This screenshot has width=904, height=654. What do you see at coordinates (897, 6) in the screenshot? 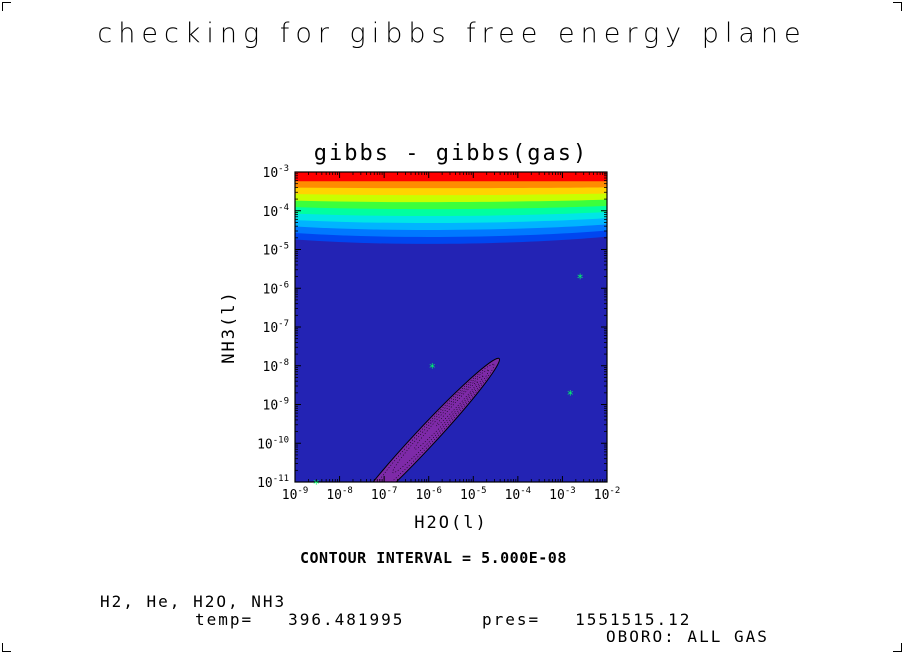
I see `corner-mark-top-right` at bounding box center [897, 6].